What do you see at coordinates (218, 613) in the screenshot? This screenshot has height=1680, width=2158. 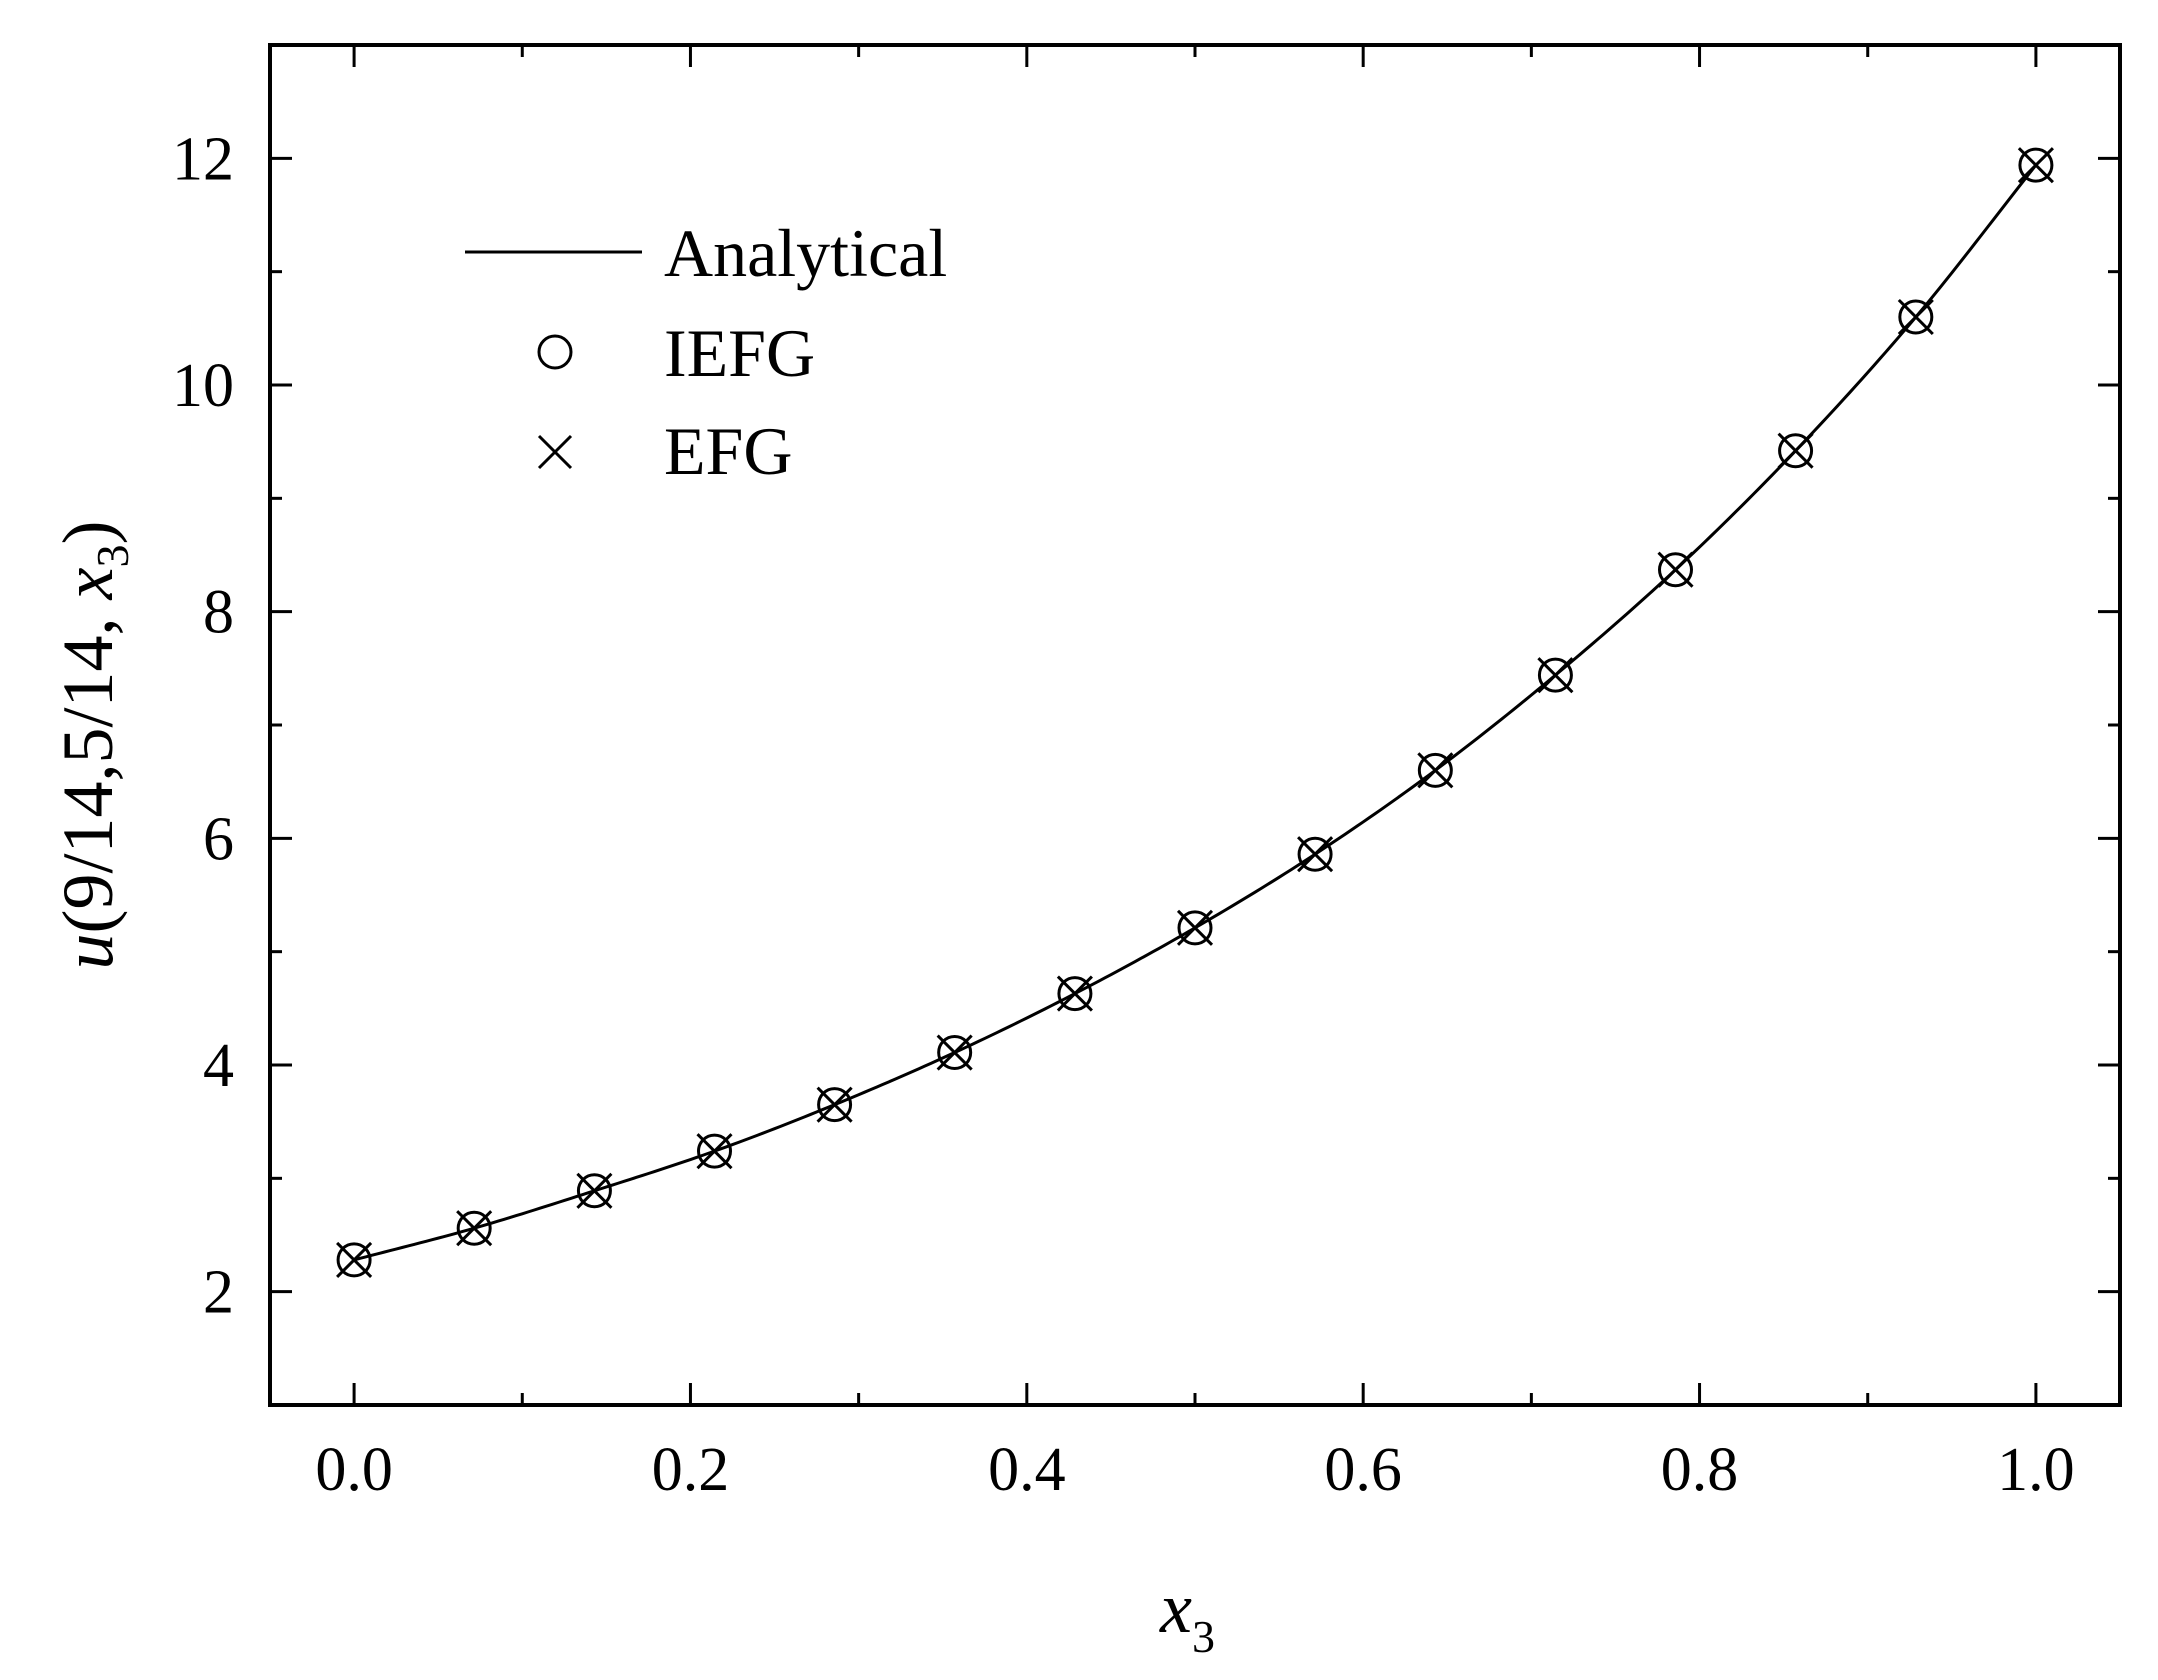 I see `y-tick-label: 8` at bounding box center [218, 613].